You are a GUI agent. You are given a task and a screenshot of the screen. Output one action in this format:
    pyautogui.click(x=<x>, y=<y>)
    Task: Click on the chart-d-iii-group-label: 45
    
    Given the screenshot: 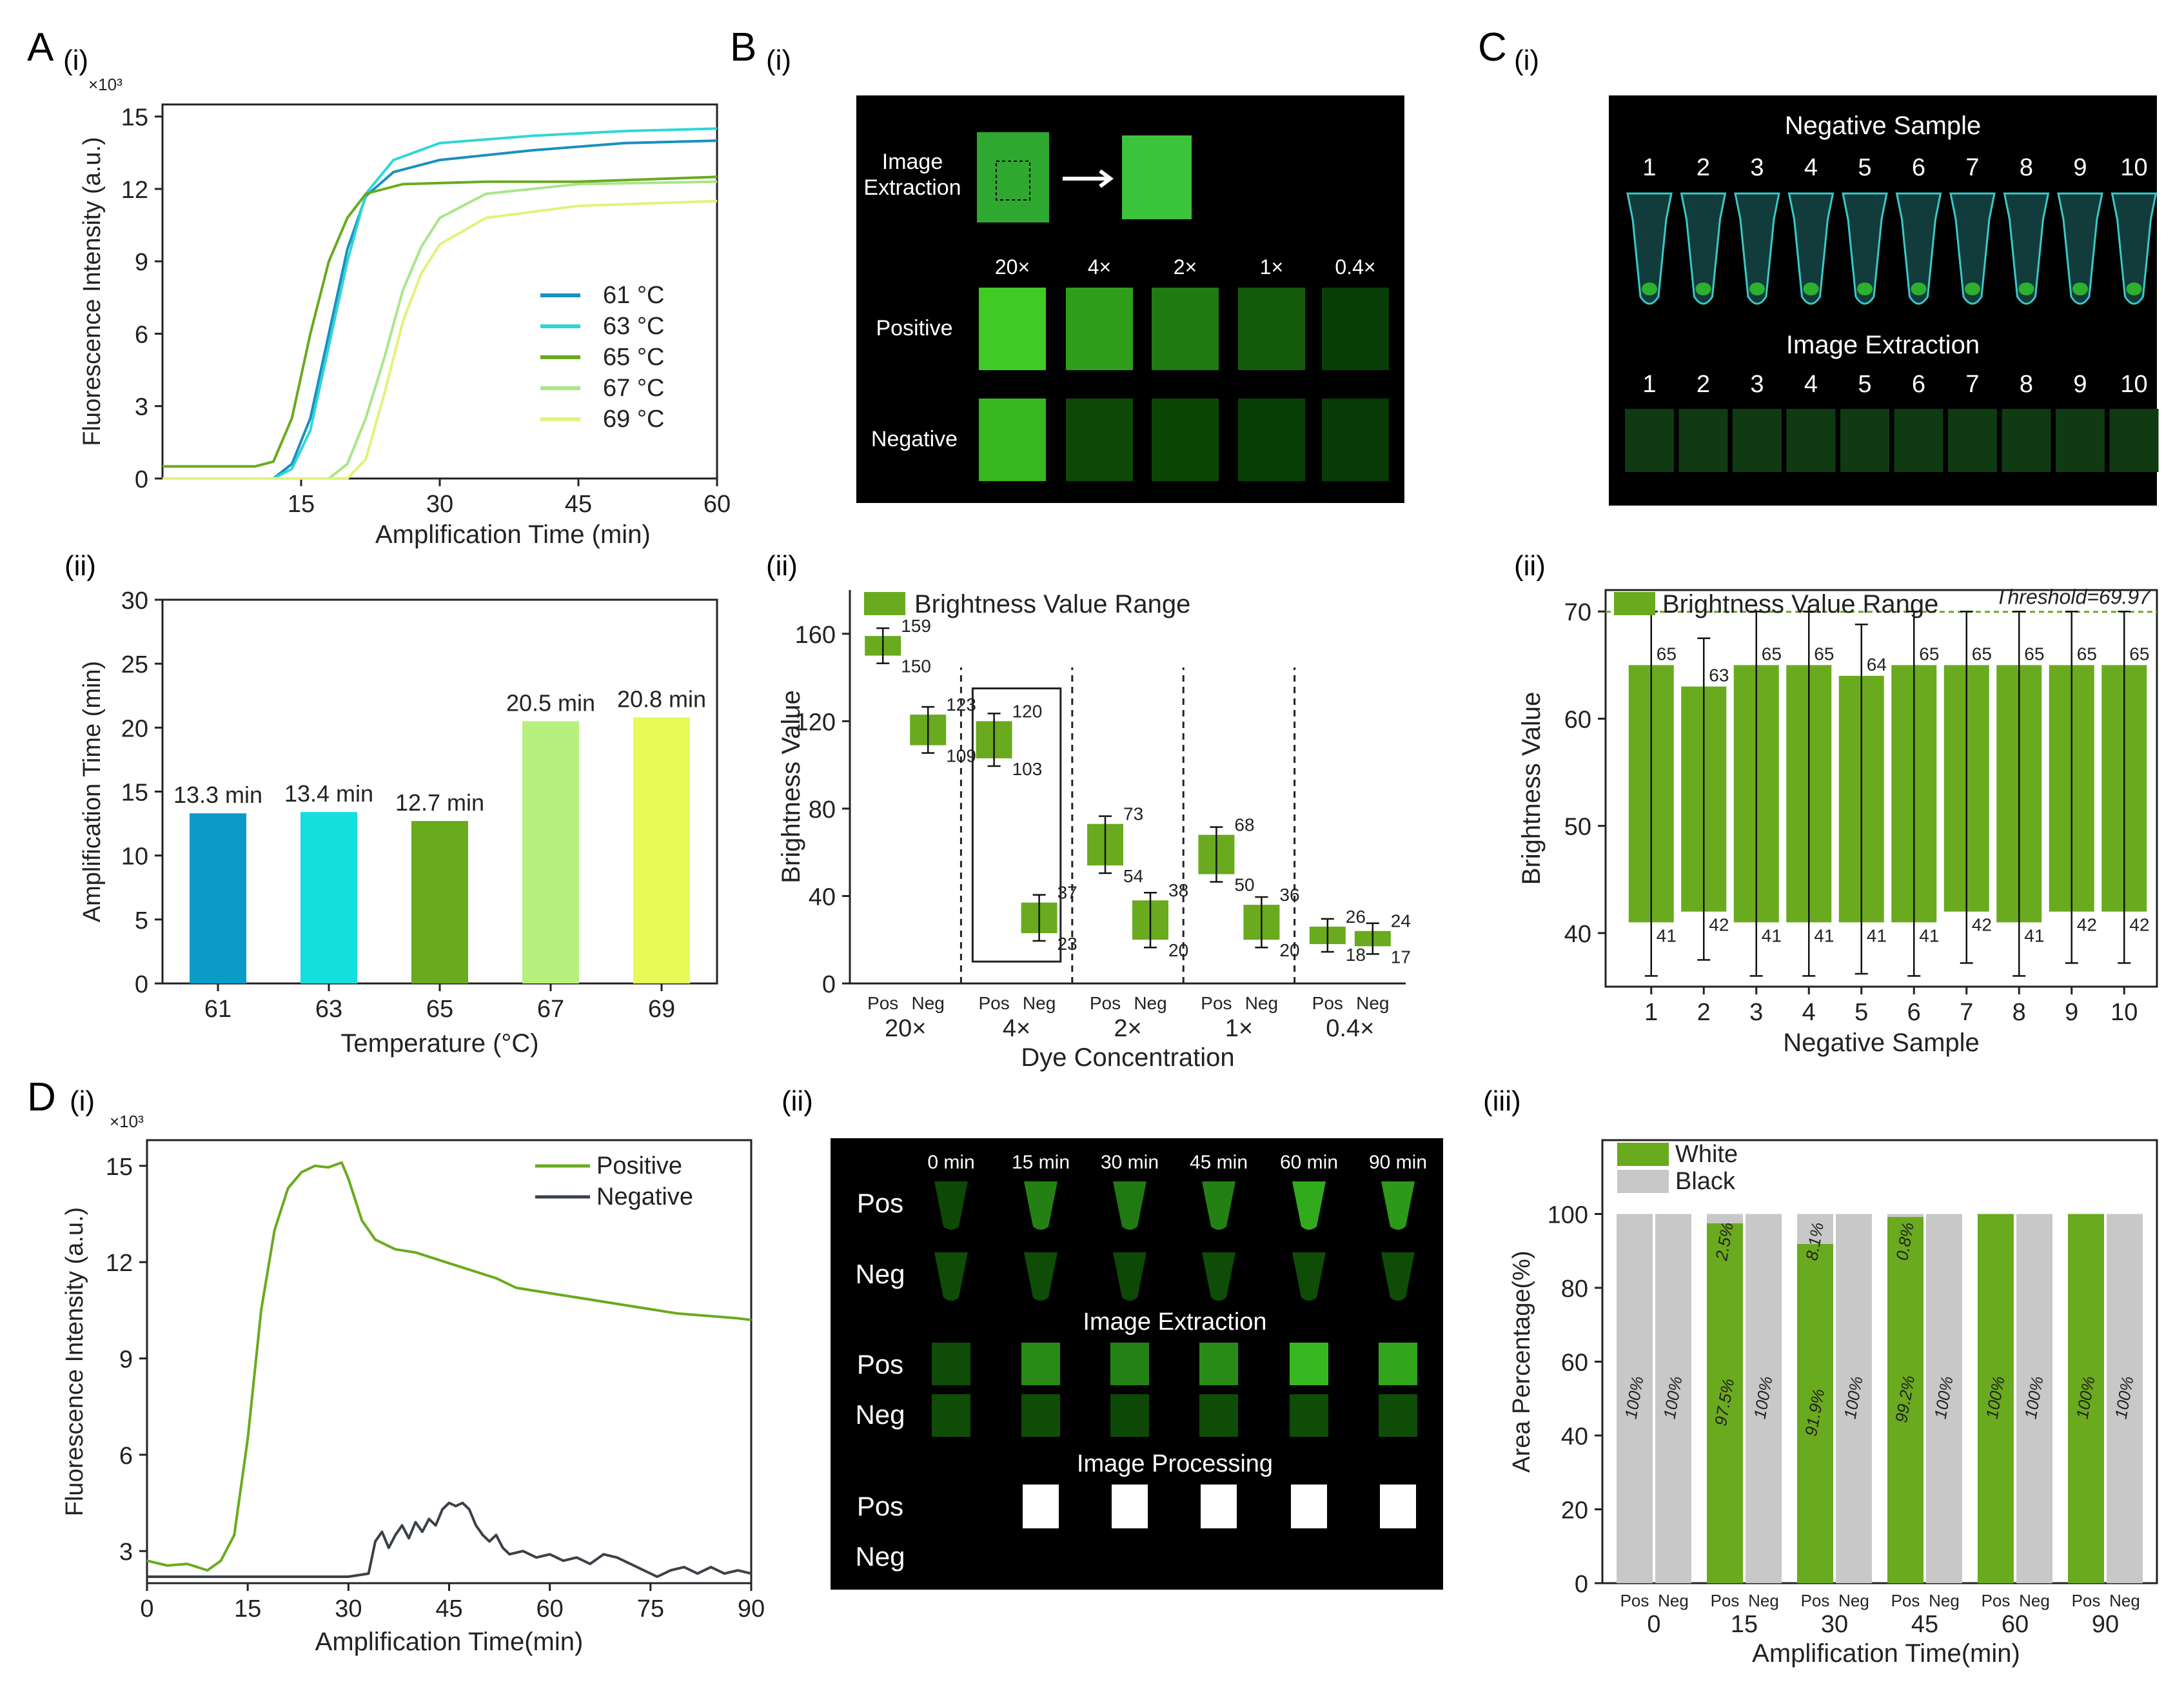 What is the action you would take?
    pyautogui.click(x=1924, y=1624)
    